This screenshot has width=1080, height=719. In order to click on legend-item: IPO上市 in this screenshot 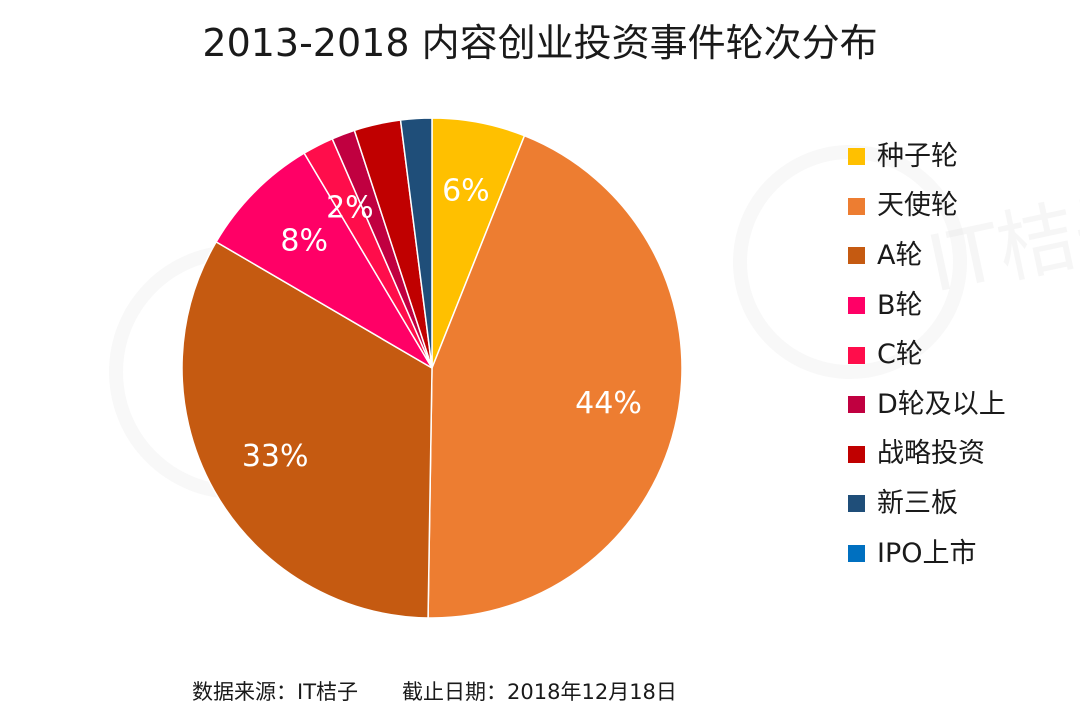, I will do `click(963, 554)`.